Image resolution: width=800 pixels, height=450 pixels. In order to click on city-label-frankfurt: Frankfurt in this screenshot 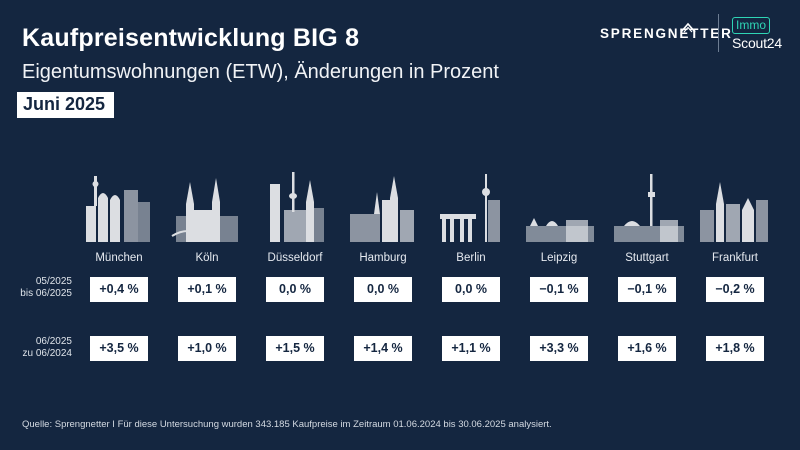, I will do `click(734, 258)`.